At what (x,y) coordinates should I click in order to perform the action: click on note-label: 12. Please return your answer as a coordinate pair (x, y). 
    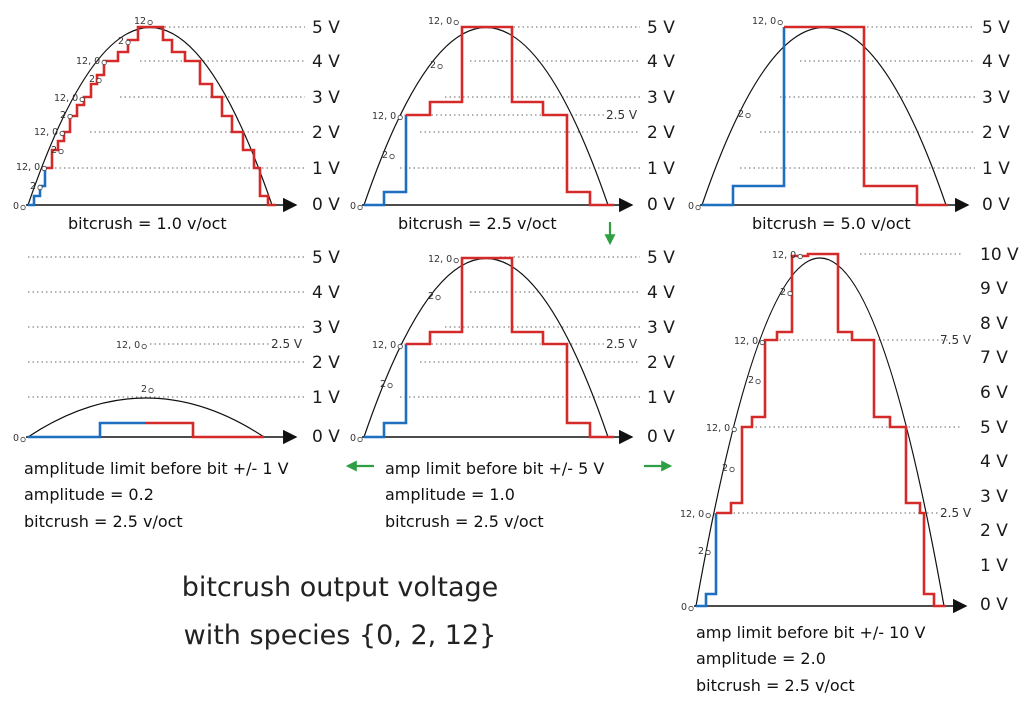
    Looking at the image, I should click on (140, 21).